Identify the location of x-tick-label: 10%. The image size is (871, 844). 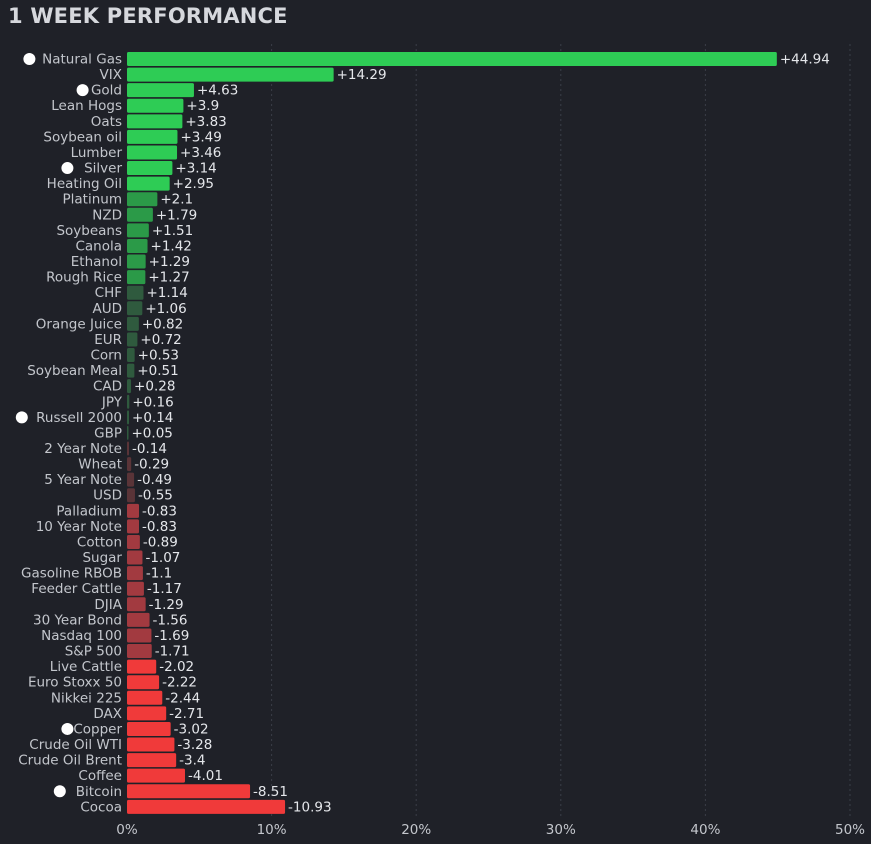
(272, 830).